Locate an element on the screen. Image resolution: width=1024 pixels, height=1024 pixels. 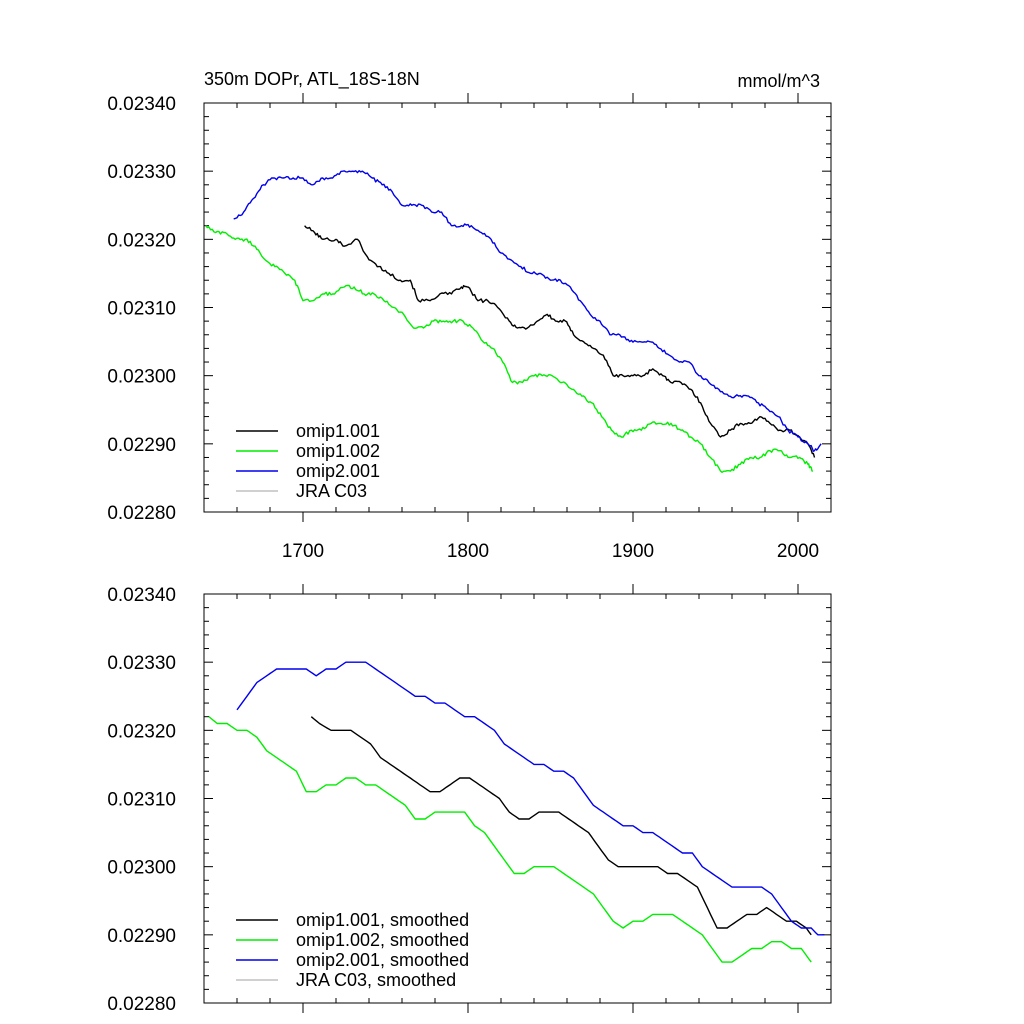
x-tick-label: 1900 is located at coordinates (633, 551).